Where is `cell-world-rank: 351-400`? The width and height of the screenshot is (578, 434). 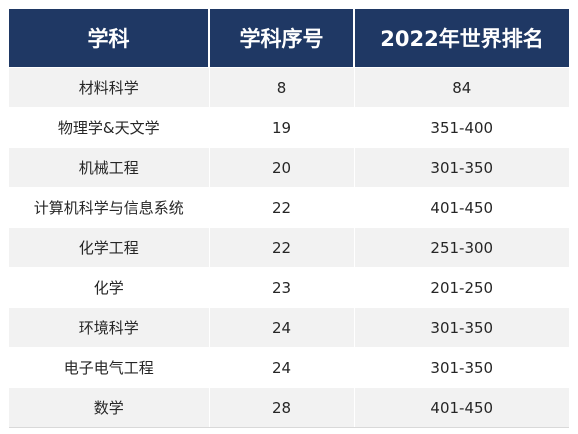 cell-world-rank: 351-400 is located at coordinates (461, 127).